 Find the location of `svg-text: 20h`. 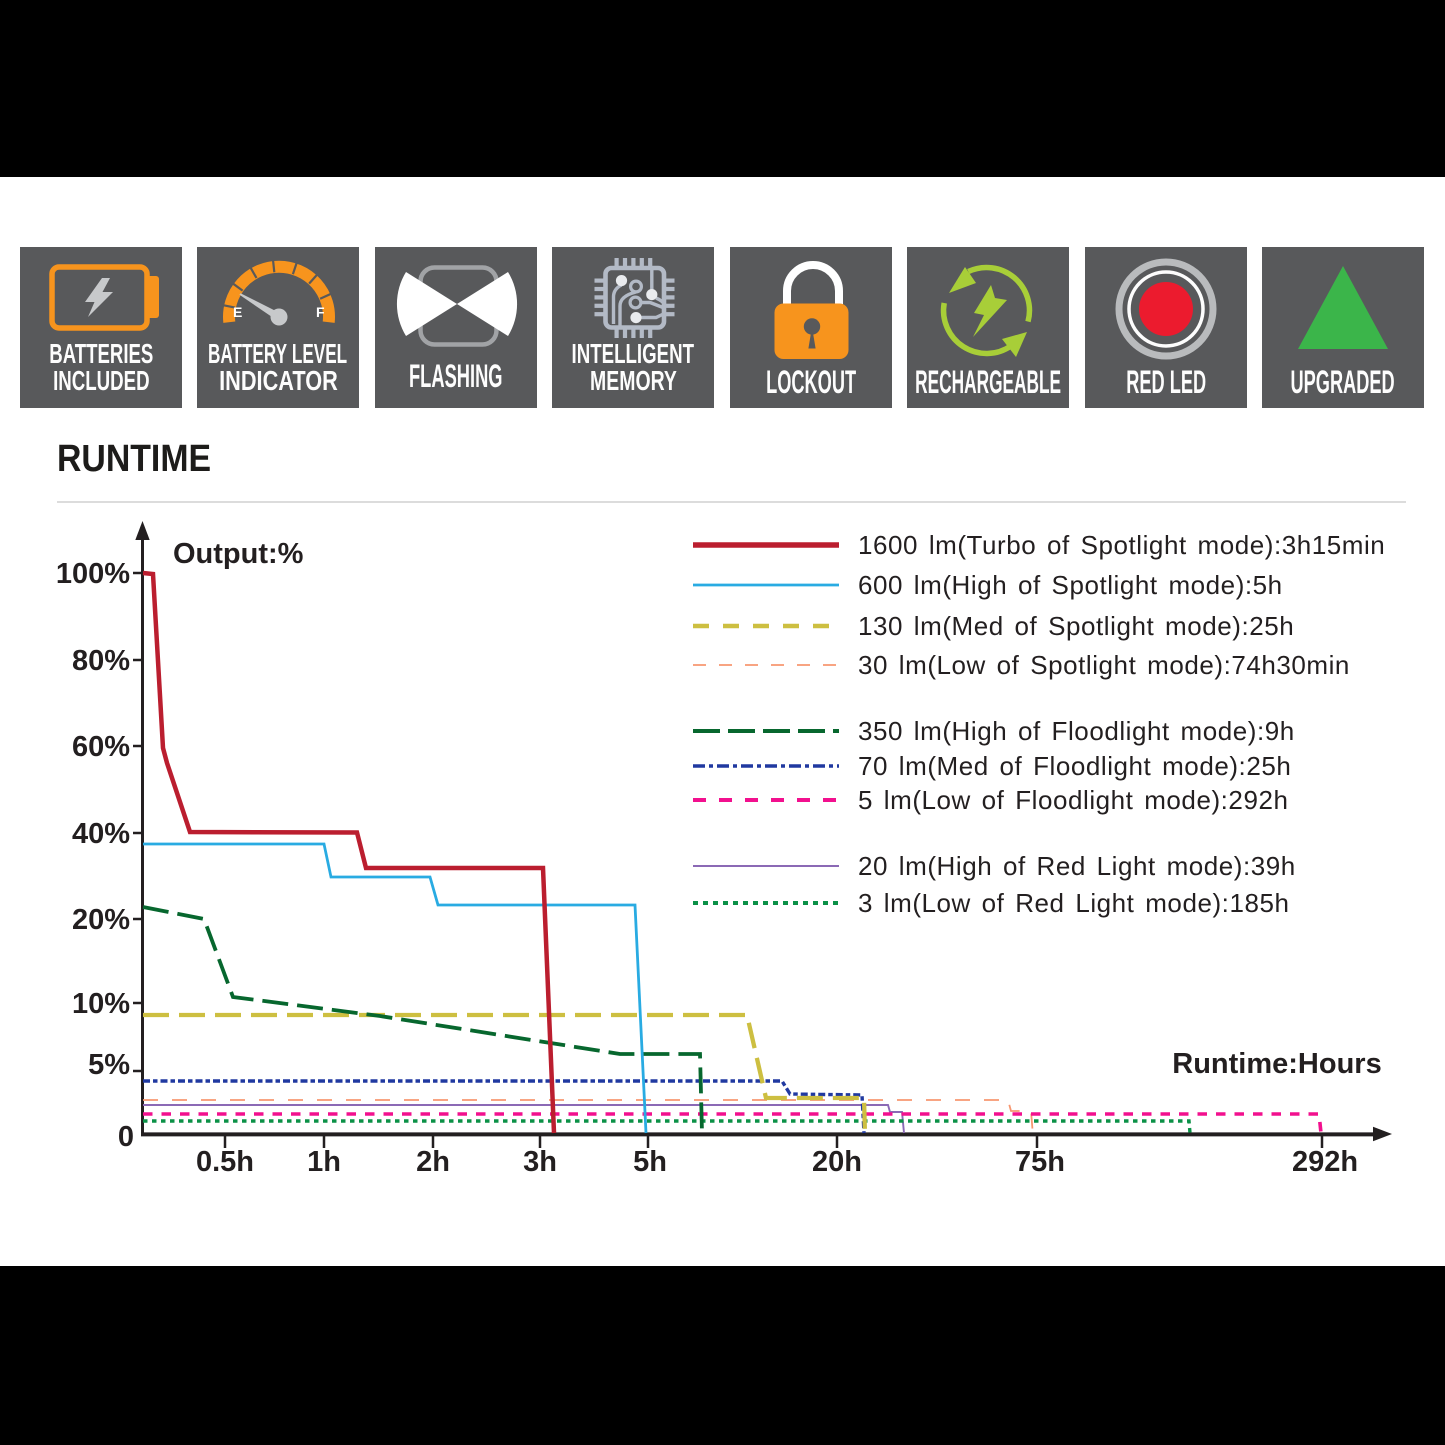

svg-text: 20h is located at coordinates (837, 1162).